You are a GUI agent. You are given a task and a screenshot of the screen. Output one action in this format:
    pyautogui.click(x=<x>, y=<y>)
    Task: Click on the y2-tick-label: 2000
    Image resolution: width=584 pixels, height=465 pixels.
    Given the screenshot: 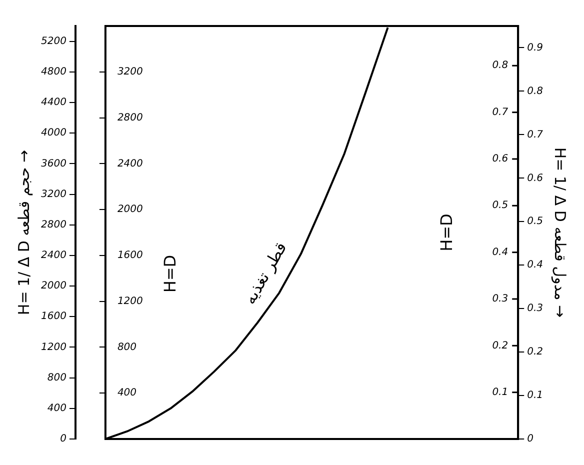 What is the action you would take?
    pyautogui.click(x=130, y=210)
    